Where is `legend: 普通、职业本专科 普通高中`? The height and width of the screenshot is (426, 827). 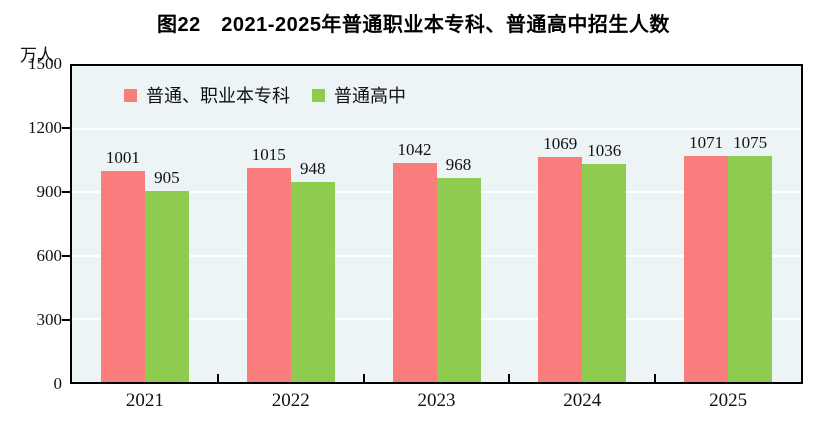 legend: 普通、职业本专科 普通高中 is located at coordinates (265, 95).